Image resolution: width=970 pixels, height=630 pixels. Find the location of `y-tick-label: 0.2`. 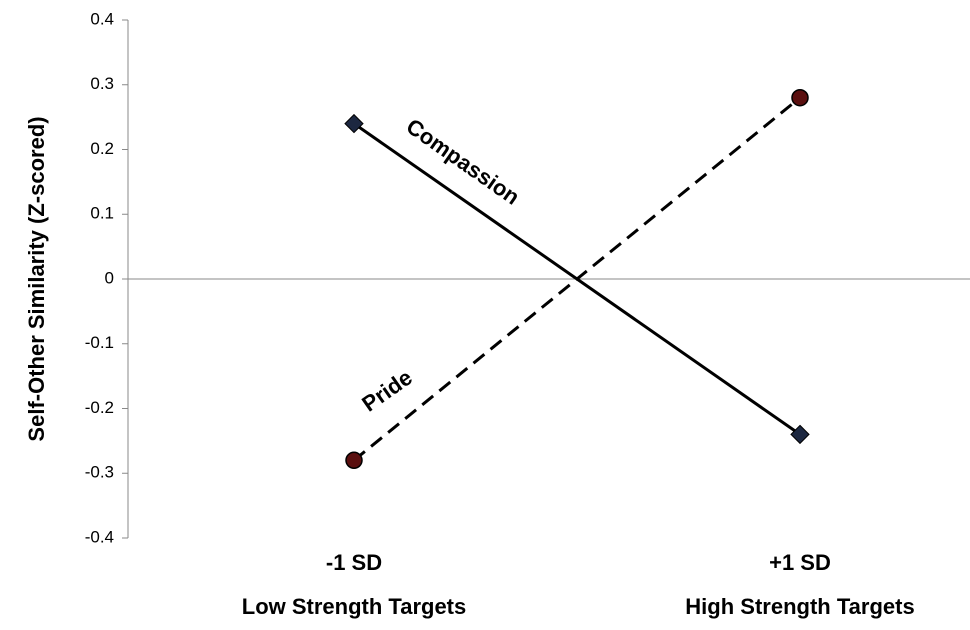

y-tick-label: 0.2 is located at coordinates (102, 148).